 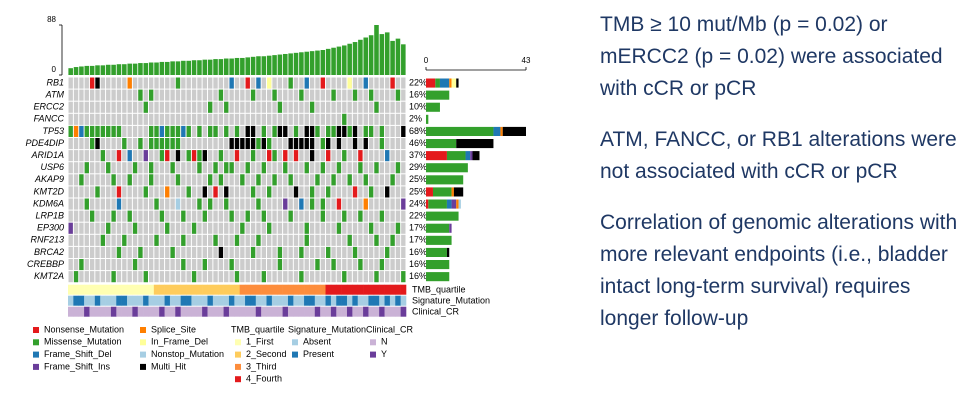 I want to click on annotation-label: TMB_quartile, so click(x=439, y=290).